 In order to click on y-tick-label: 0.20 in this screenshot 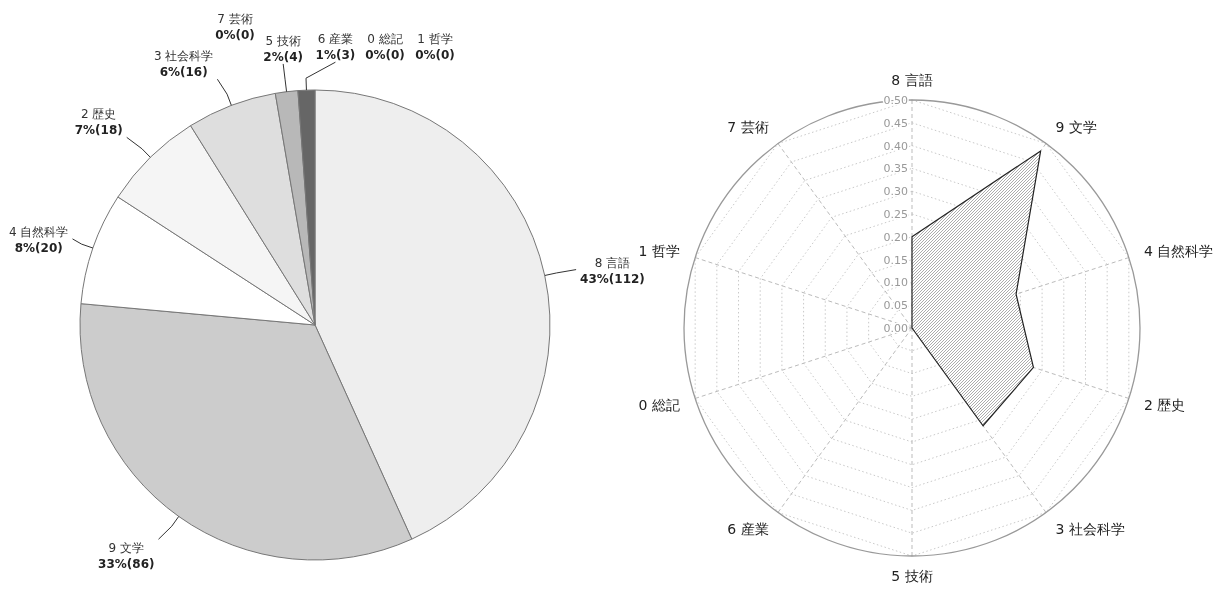, I will do `click(895, 237)`.